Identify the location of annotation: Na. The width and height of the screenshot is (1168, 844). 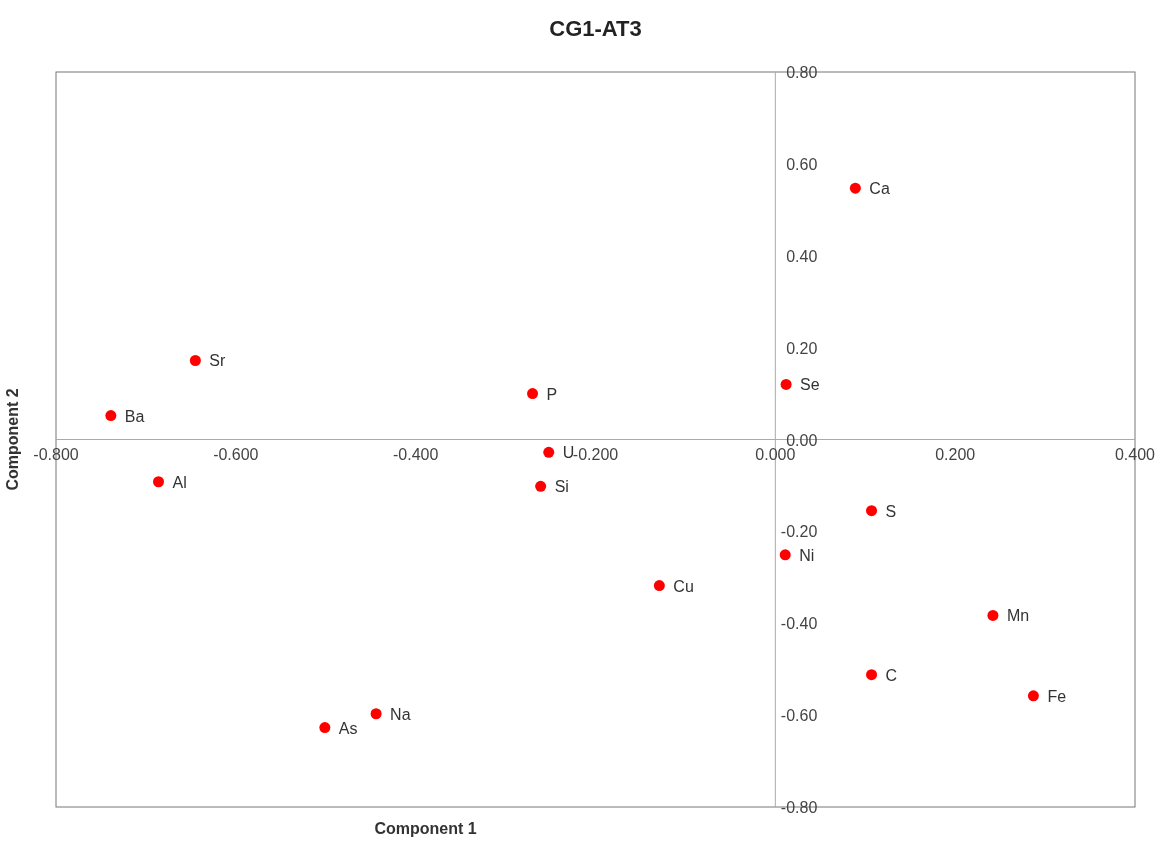
(400, 714).